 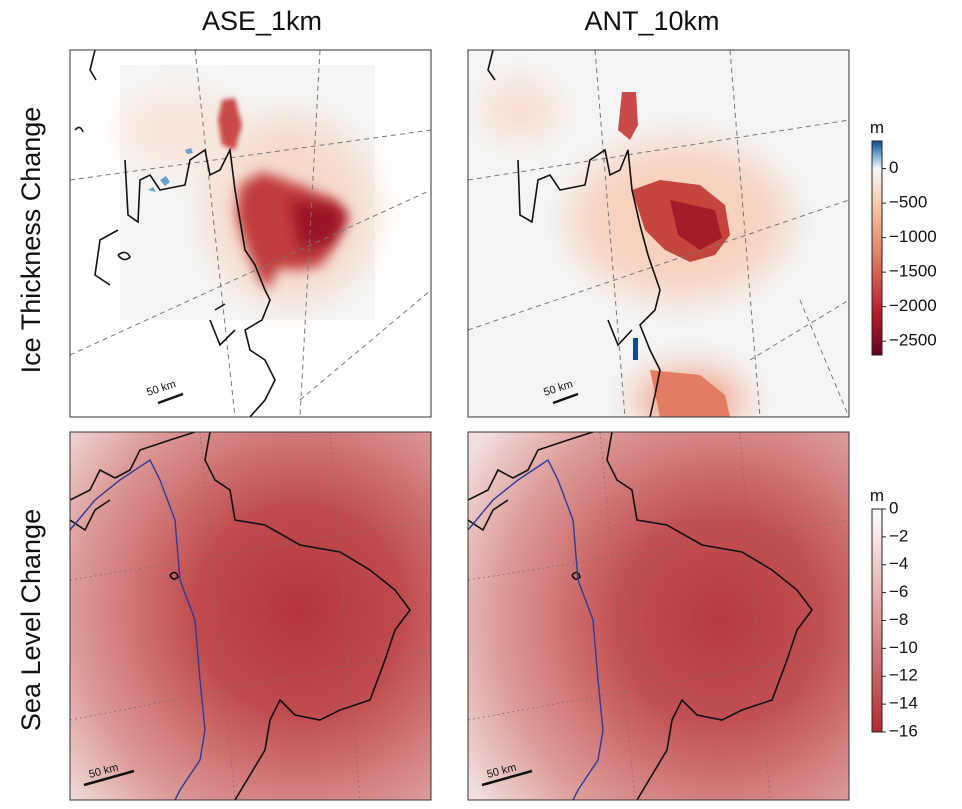 What do you see at coordinates (913, 305) in the screenshot?
I see `colorbar-tick-label: −2000` at bounding box center [913, 305].